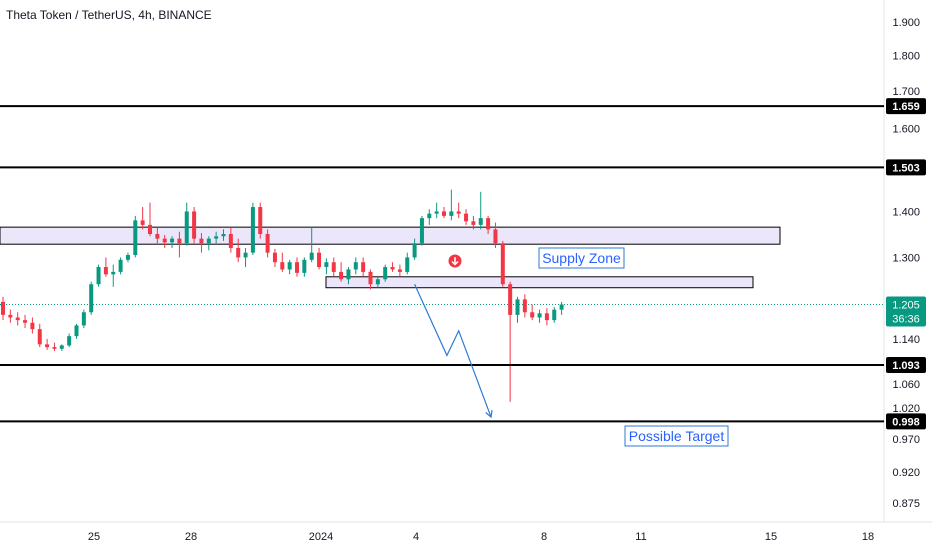 This screenshot has width=932, height=555. Describe the element at coordinates (906, 440) in the screenshot. I see `y-tick-label: 0.970` at that location.